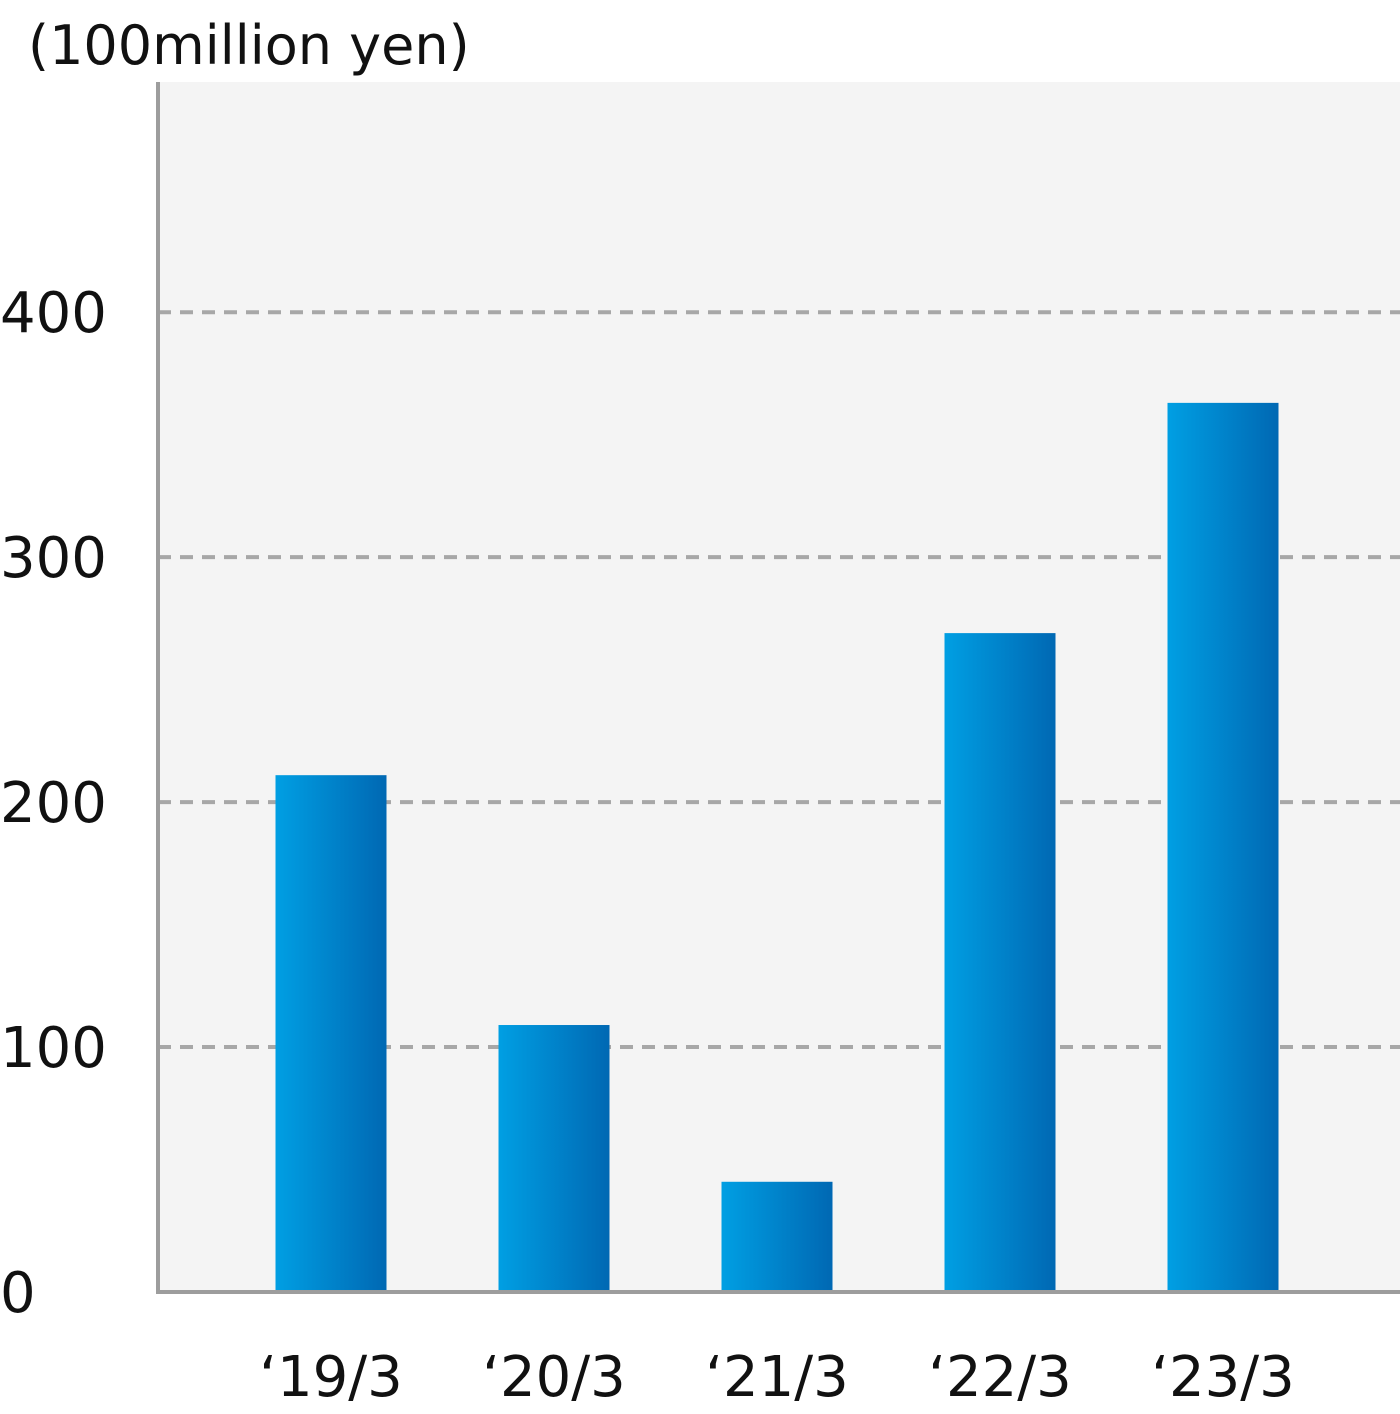  What do you see at coordinates (554, 1377) in the screenshot?
I see `x-category-label: ‘20/3` at bounding box center [554, 1377].